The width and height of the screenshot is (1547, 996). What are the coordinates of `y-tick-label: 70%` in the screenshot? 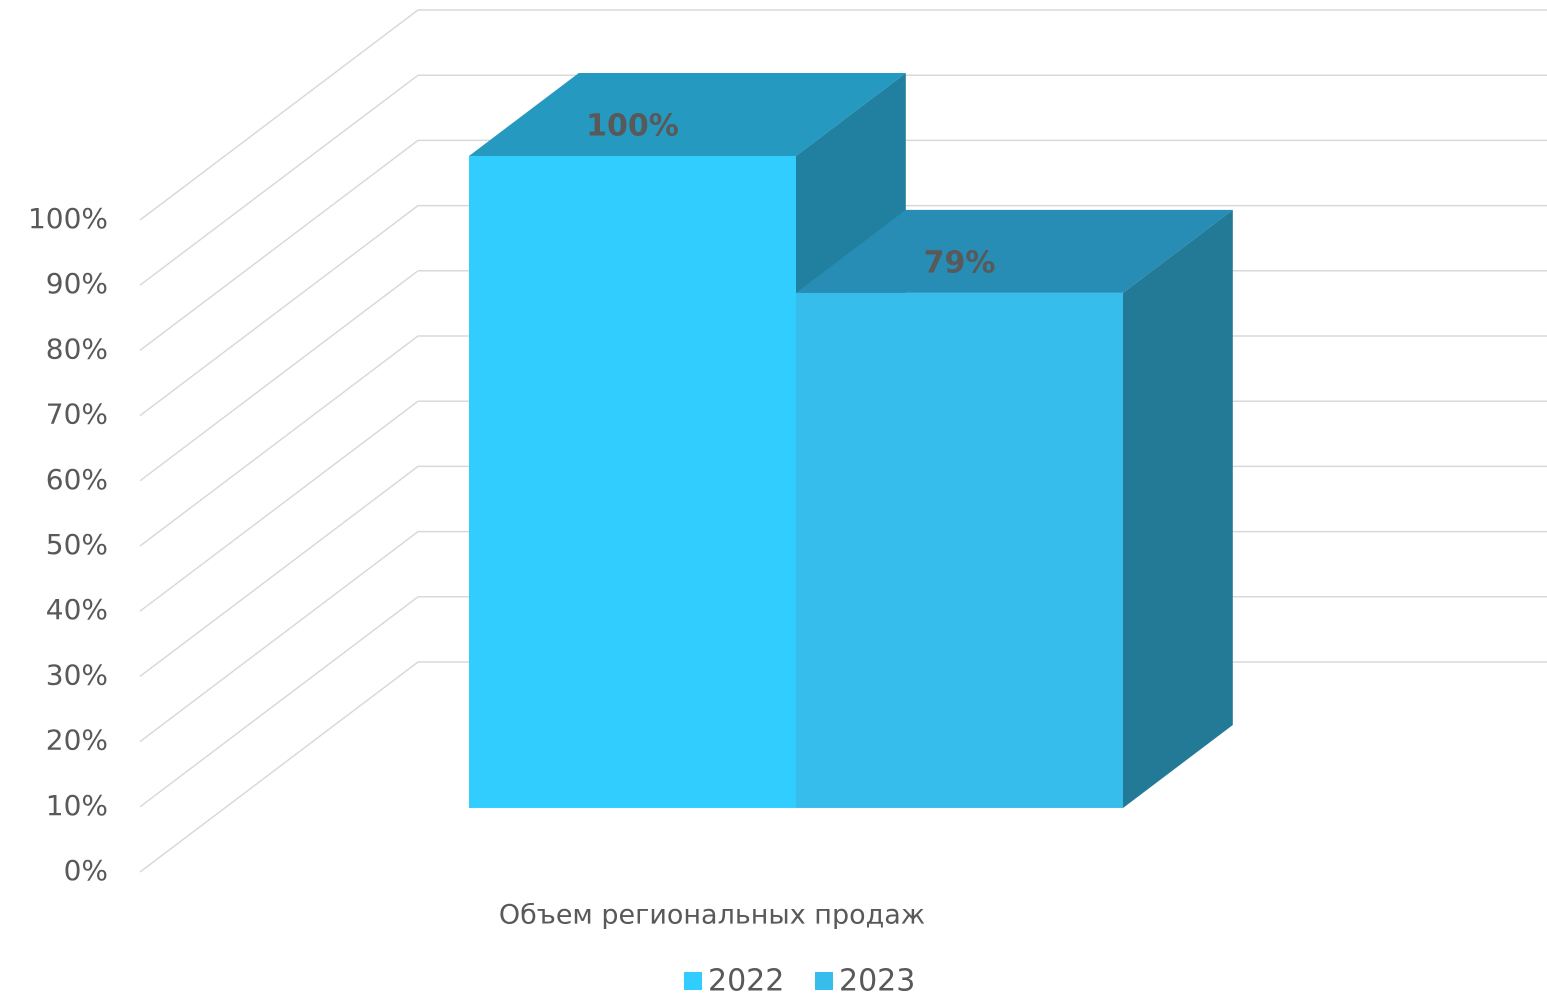 It's located at (77, 414).